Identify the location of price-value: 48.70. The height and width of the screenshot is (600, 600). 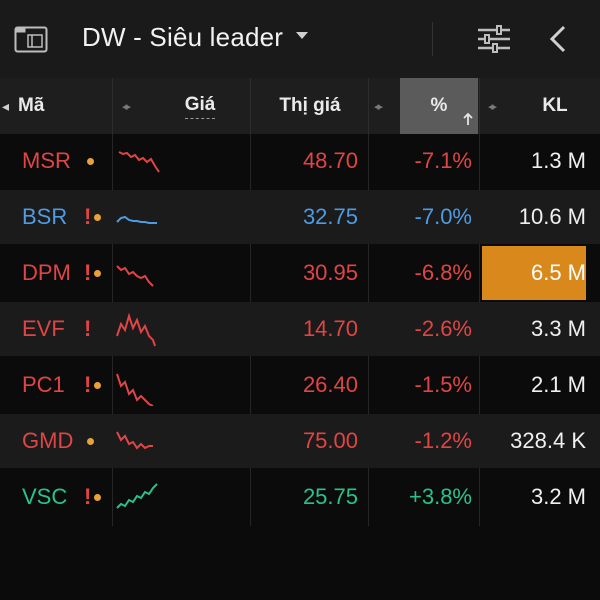
(330, 160).